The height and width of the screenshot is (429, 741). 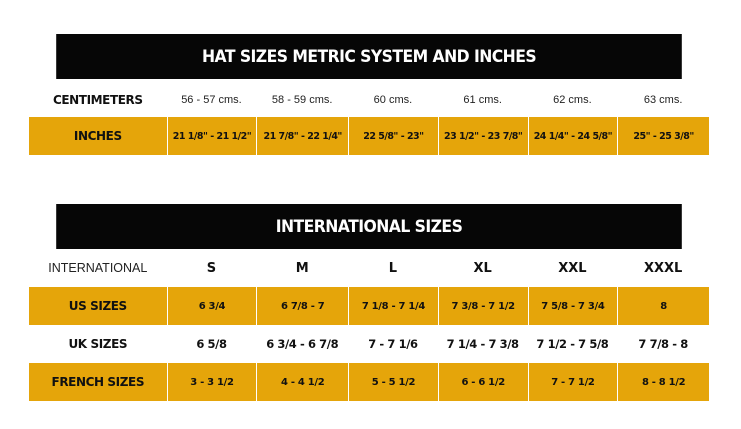 What do you see at coordinates (482, 344) in the screenshot?
I see `uk-size-cell: 7 1/4 - 7 3/8` at bounding box center [482, 344].